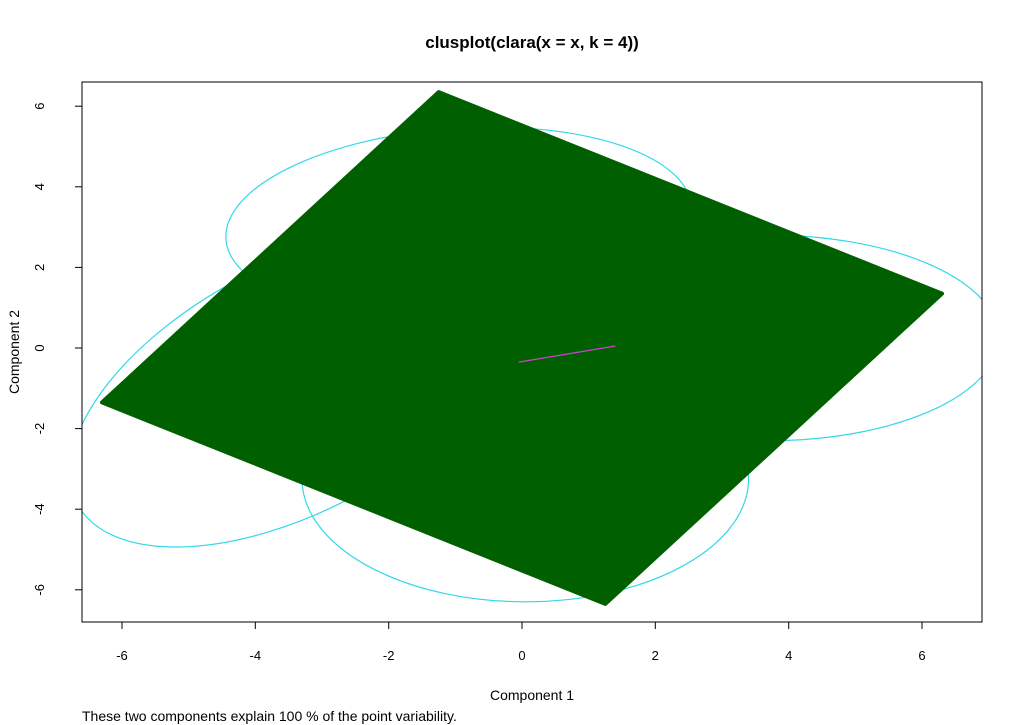  I want to click on y-axis: -6 -4 -2 0 2 4 6, so click(57, 349).